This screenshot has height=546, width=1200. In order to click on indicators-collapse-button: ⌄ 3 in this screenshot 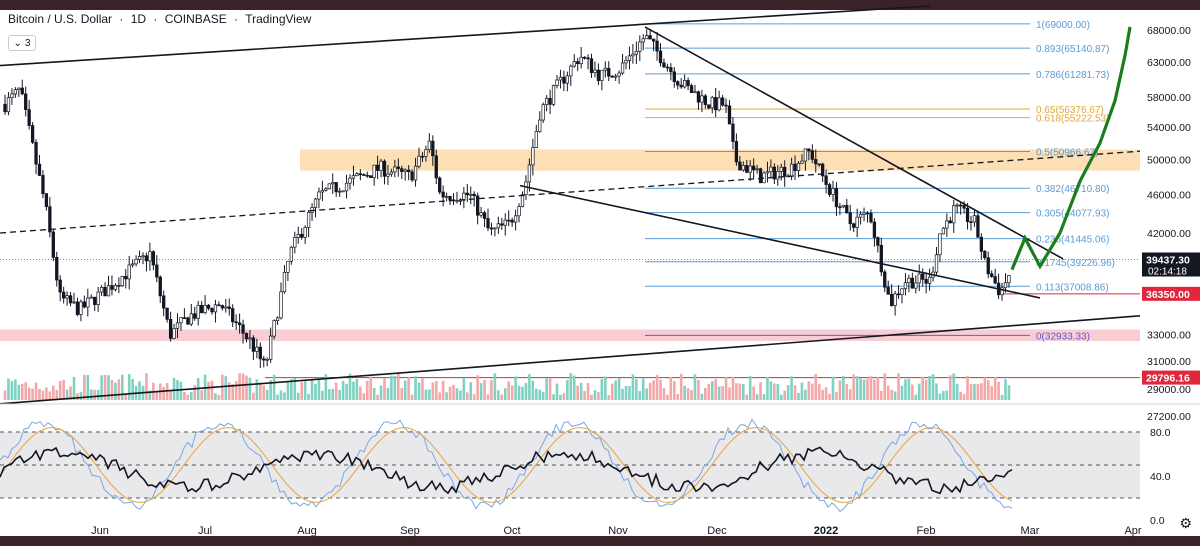, I will do `click(22, 43)`.